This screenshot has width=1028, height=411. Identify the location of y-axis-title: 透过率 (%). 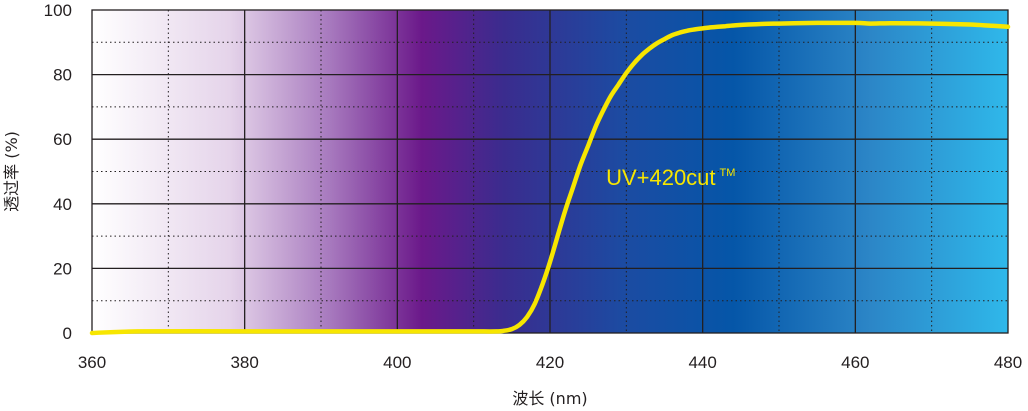
(11, 171).